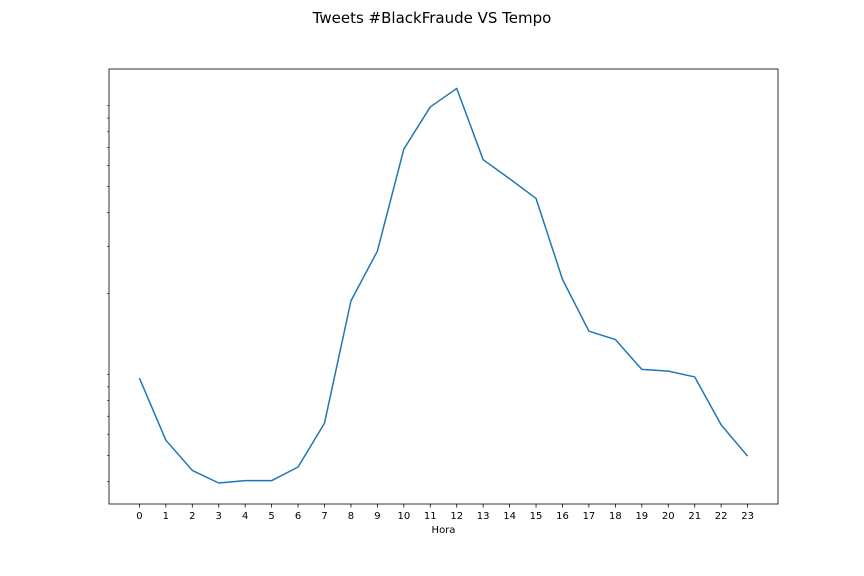 This screenshot has height=576, width=864. What do you see at coordinates (589, 516) in the screenshot?
I see `x-tick-label: 17` at bounding box center [589, 516].